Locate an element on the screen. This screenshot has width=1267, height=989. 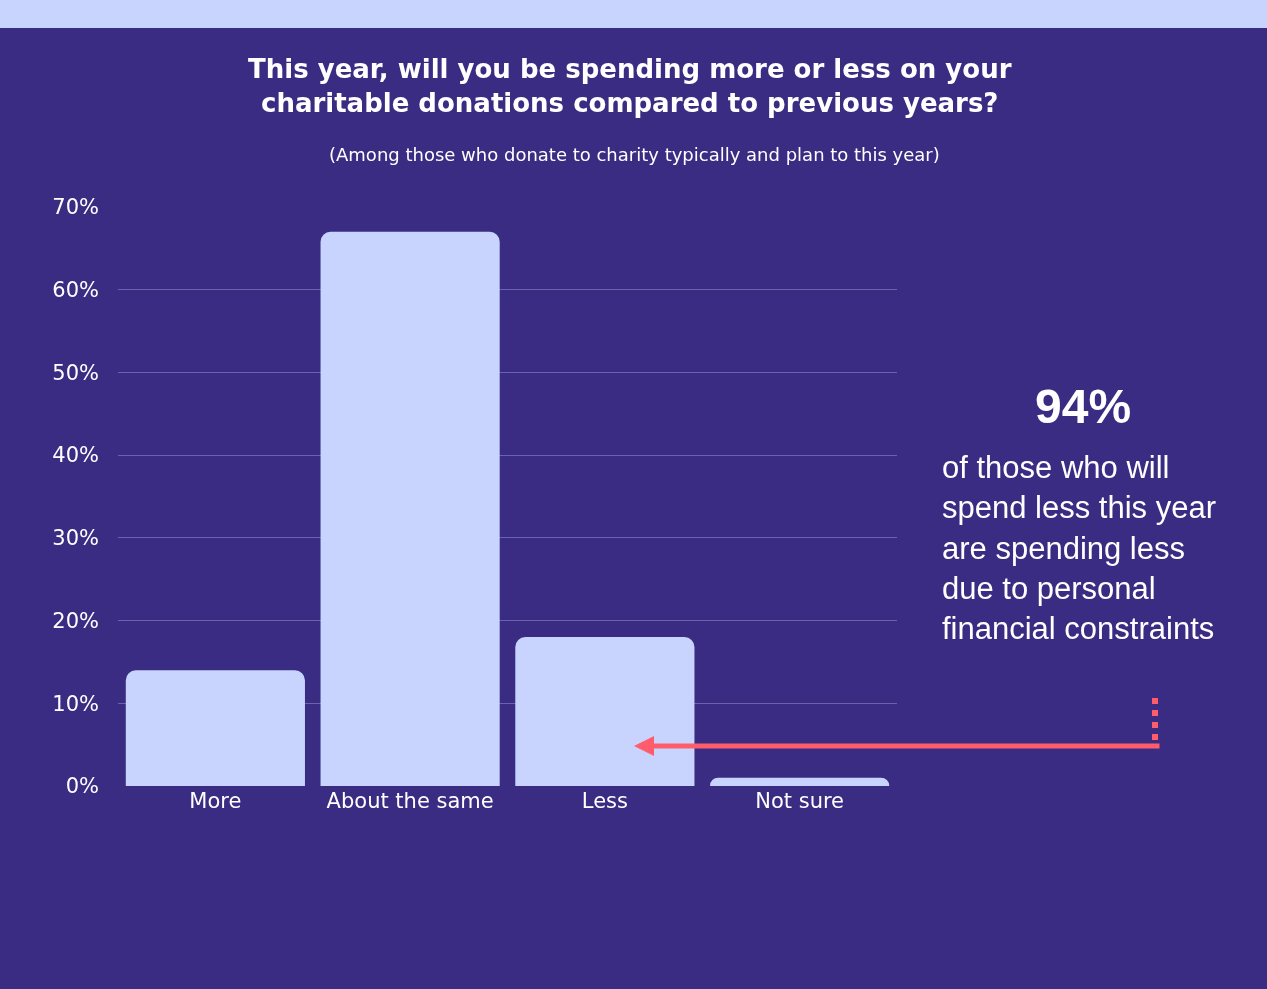
x-tick-label: About the same is located at coordinates (410, 801).